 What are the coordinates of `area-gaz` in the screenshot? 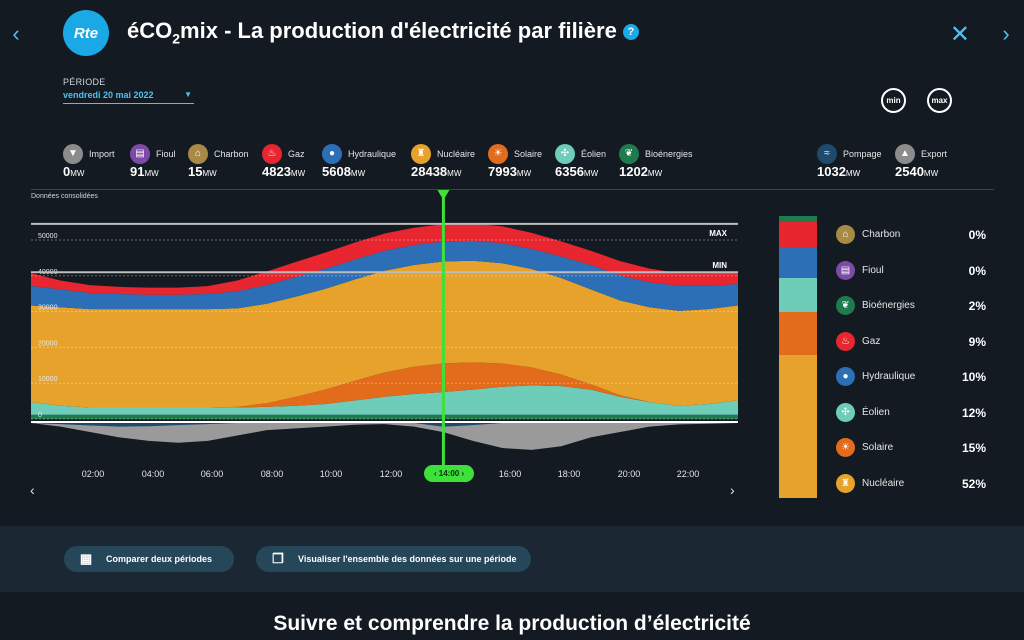 It's located at (384, 259).